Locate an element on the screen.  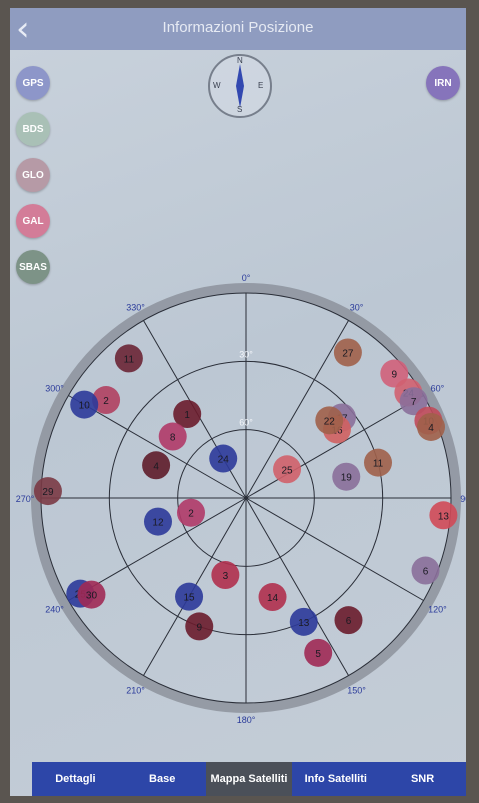
satellite-marker: 12 is located at coordinates (157, 521).